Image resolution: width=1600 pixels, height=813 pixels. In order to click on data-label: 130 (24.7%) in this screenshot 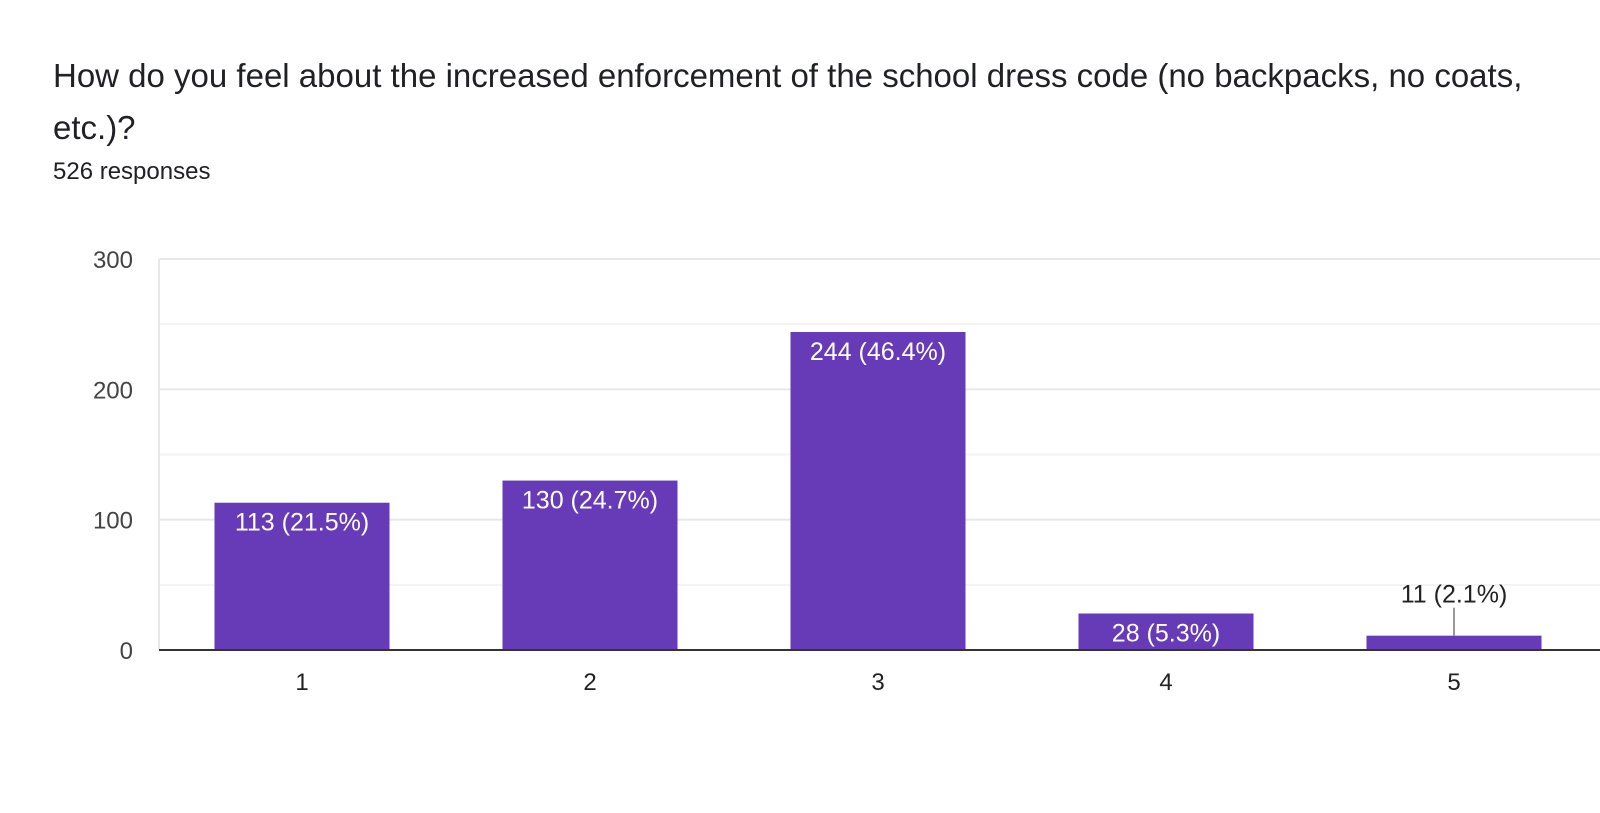, I will do `click(590, 501)`.